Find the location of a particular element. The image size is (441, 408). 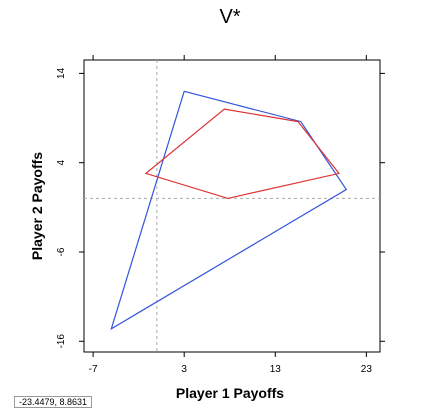

chart-title: V* is located at coordinates (229, 17).